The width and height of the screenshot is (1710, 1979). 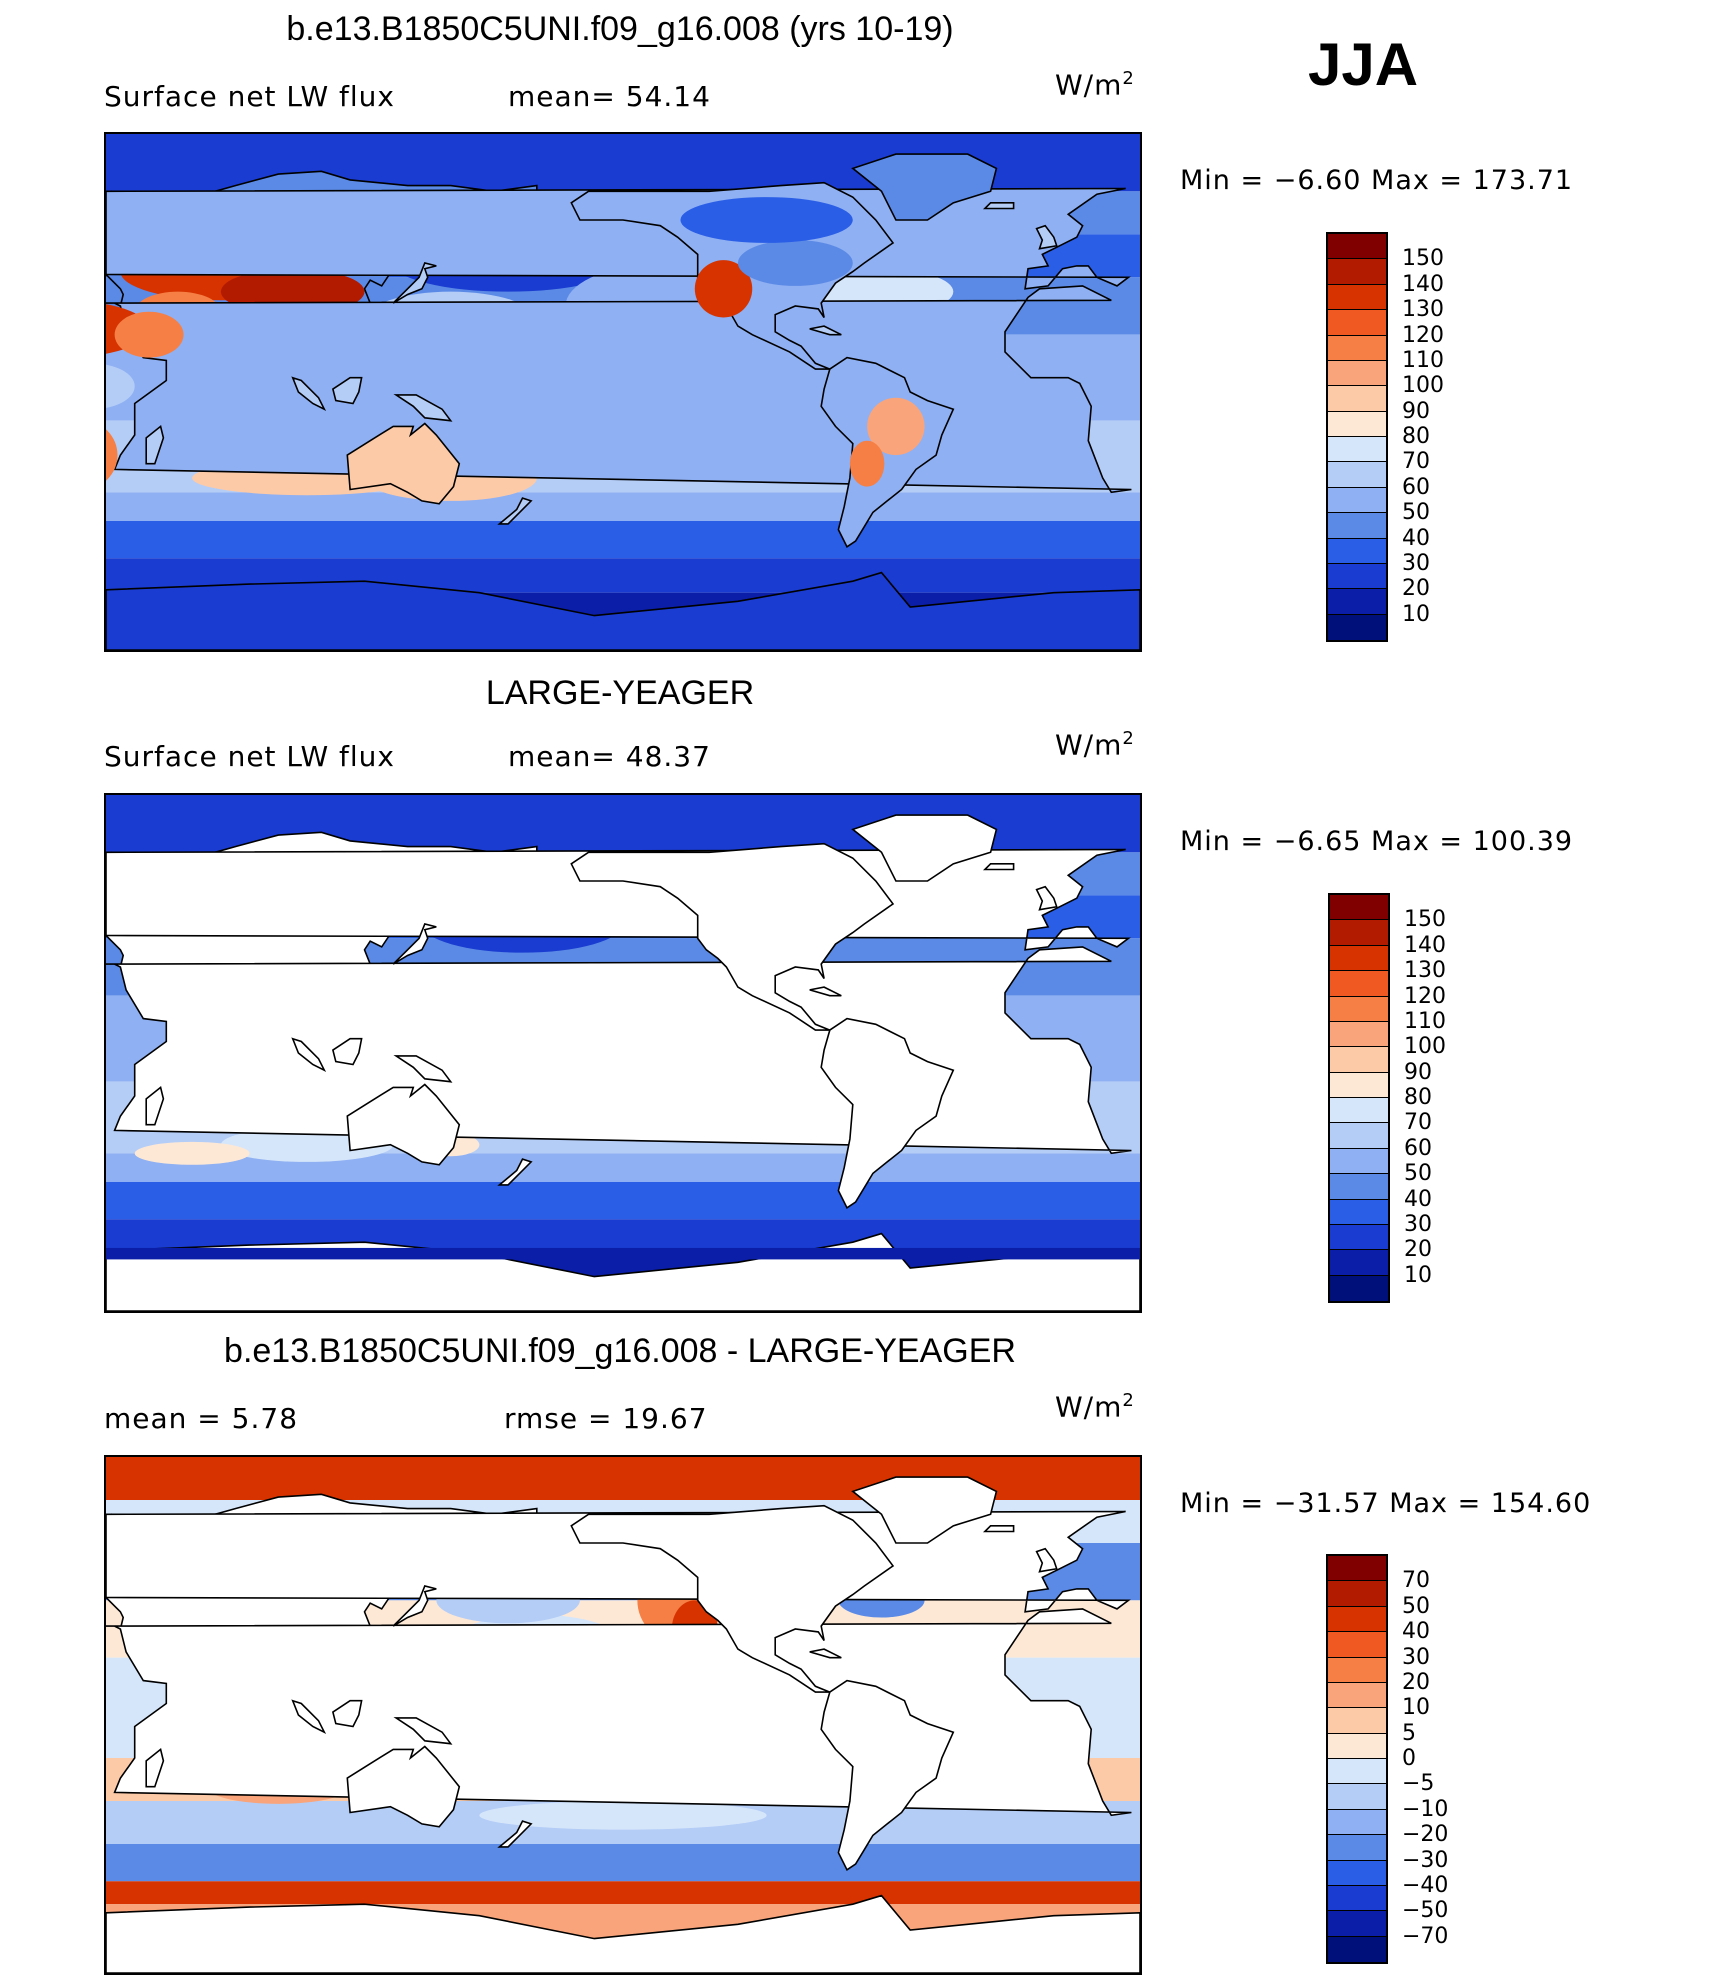 I want to click on coastline-africa, so click(x=619, y=1712).